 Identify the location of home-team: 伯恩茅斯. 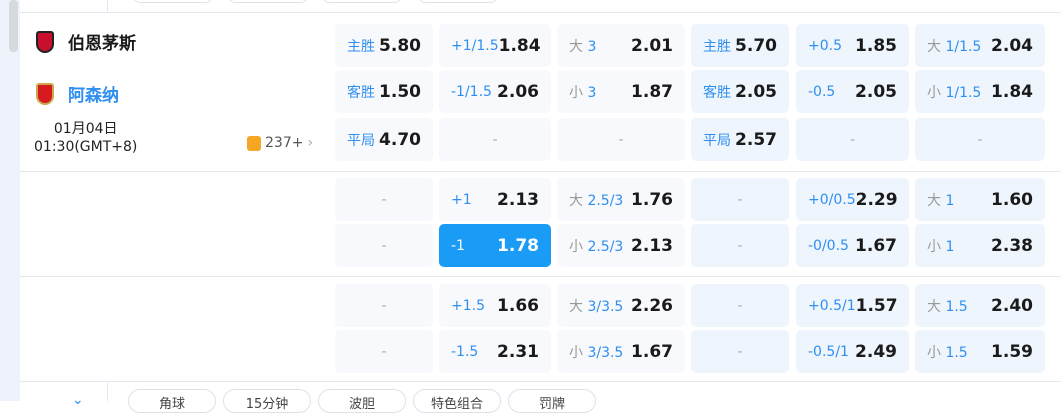
(86, 41).